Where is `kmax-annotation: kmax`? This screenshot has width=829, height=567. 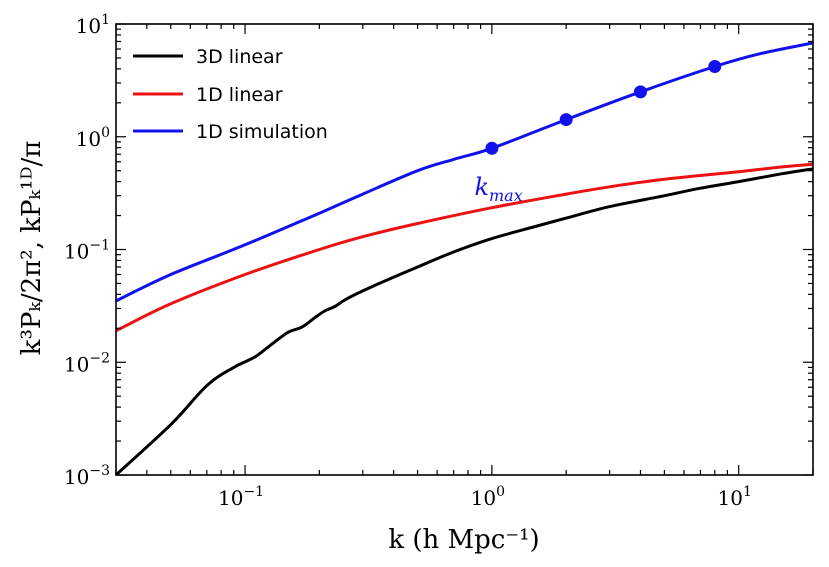 kmax-annotation: kmax is located at coordinates (498, 189).